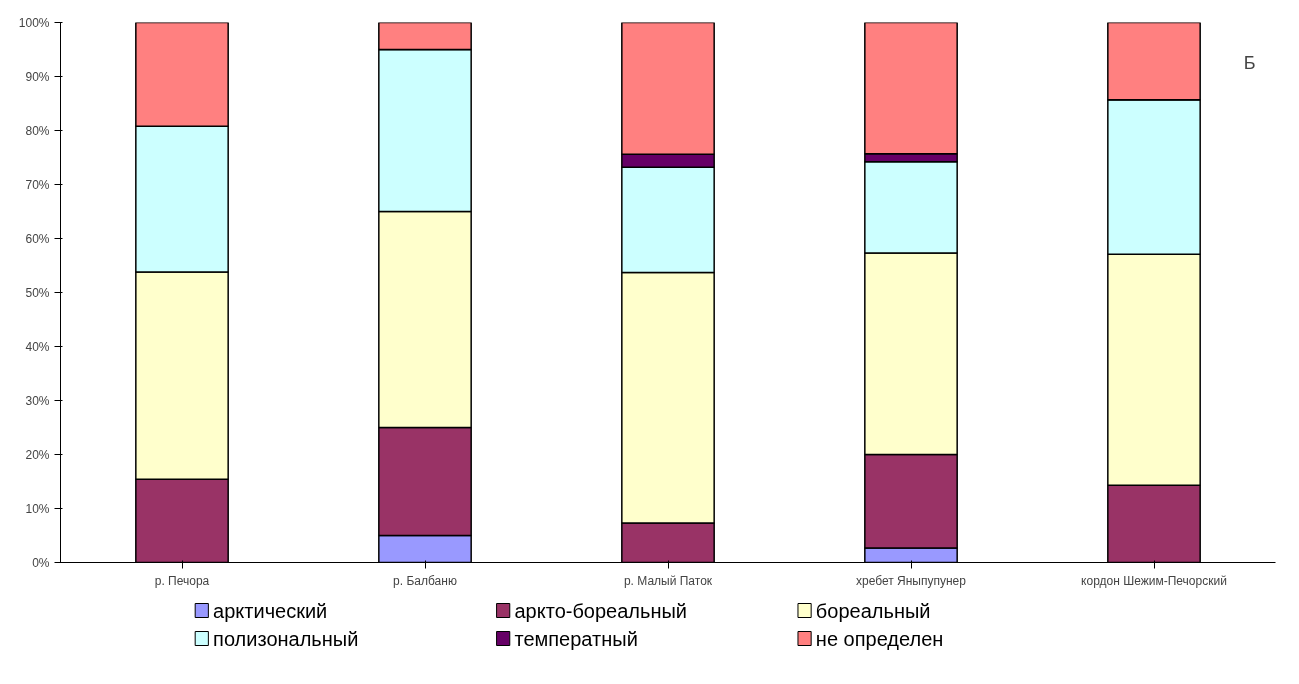  What do you see at coordinates (270, 610) in the screenshot?
I see `legend-label: арктический` at bounding box center [270, 610].